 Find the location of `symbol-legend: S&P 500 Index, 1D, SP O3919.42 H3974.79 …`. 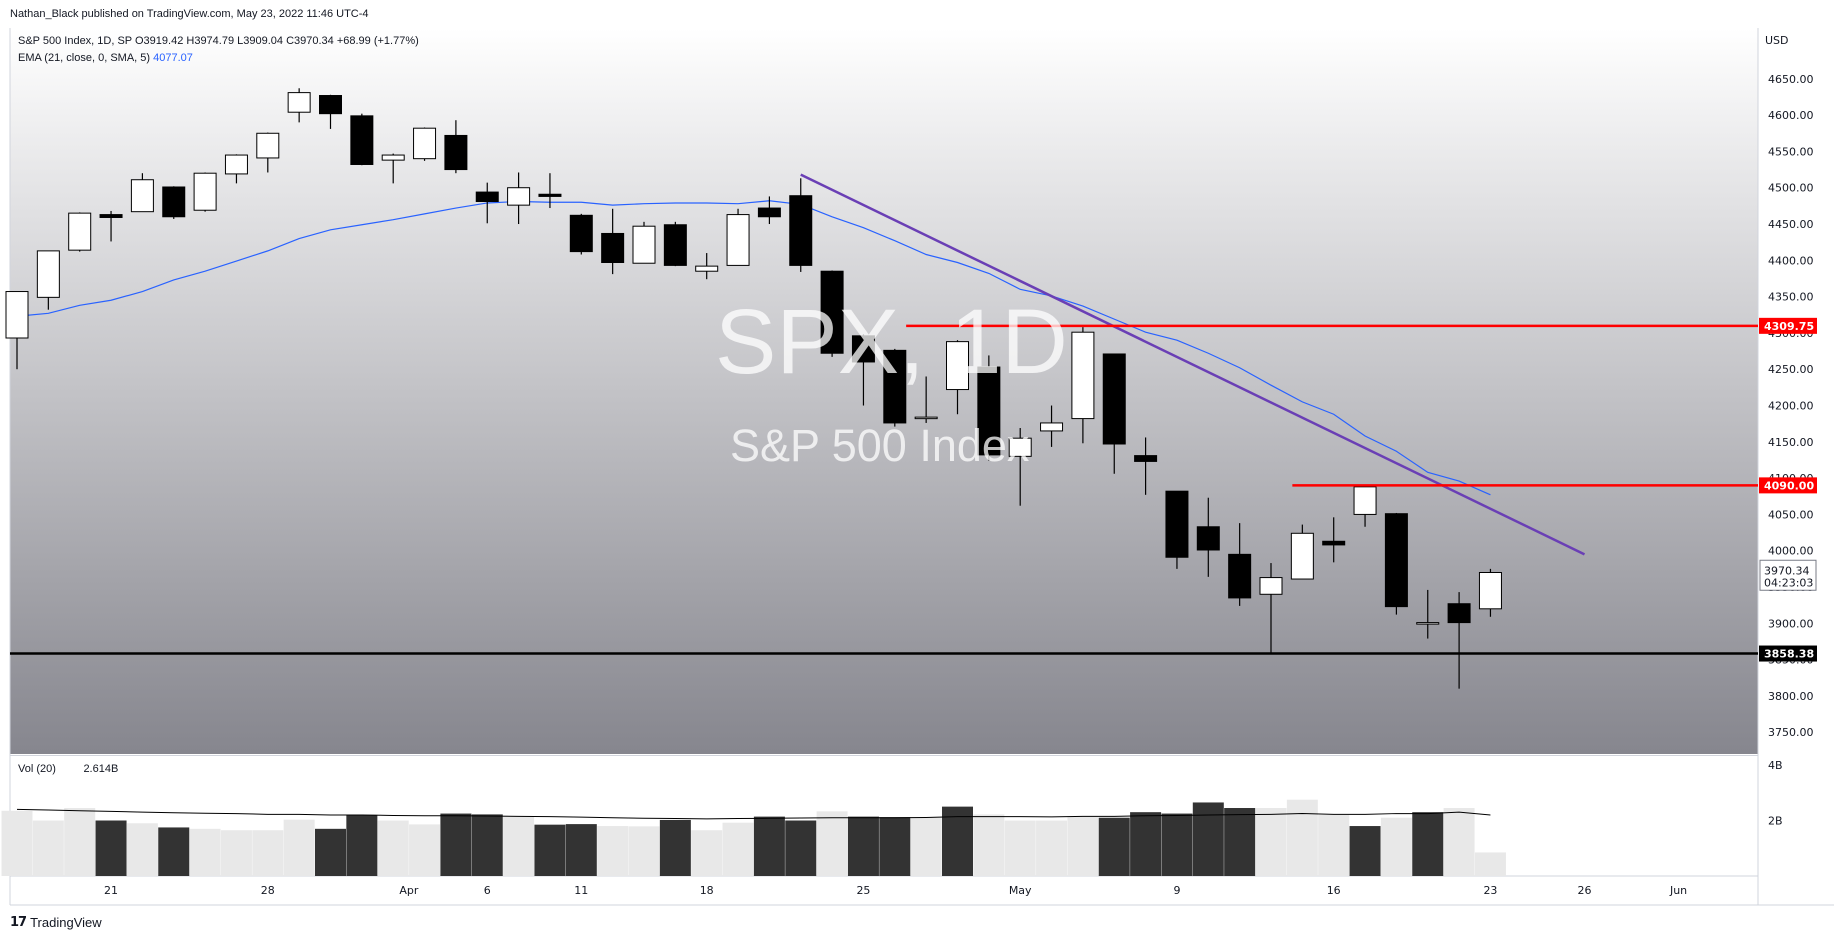

symbol-legend: S&P 500 Index, 1D, SP O3919.42 H3974.79 … is located at coordinates (218, 41).